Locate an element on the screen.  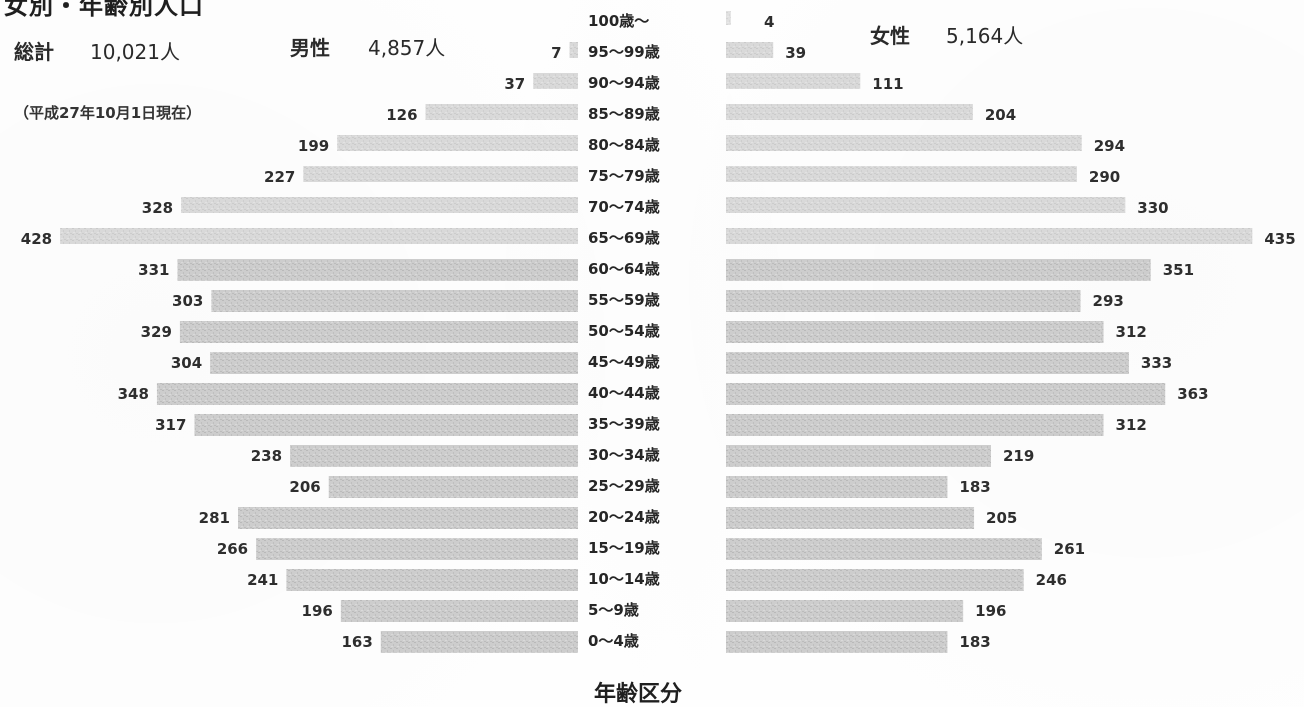
female-value-label: 246 is located at coordinates (1051, 580).